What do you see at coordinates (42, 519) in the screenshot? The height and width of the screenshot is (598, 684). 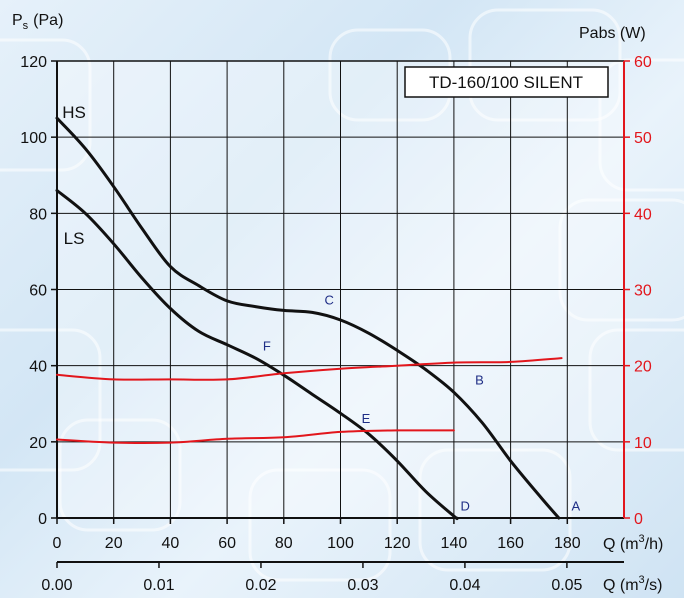 I see `y-tick-0: 0` at bounding box center [42, 519].